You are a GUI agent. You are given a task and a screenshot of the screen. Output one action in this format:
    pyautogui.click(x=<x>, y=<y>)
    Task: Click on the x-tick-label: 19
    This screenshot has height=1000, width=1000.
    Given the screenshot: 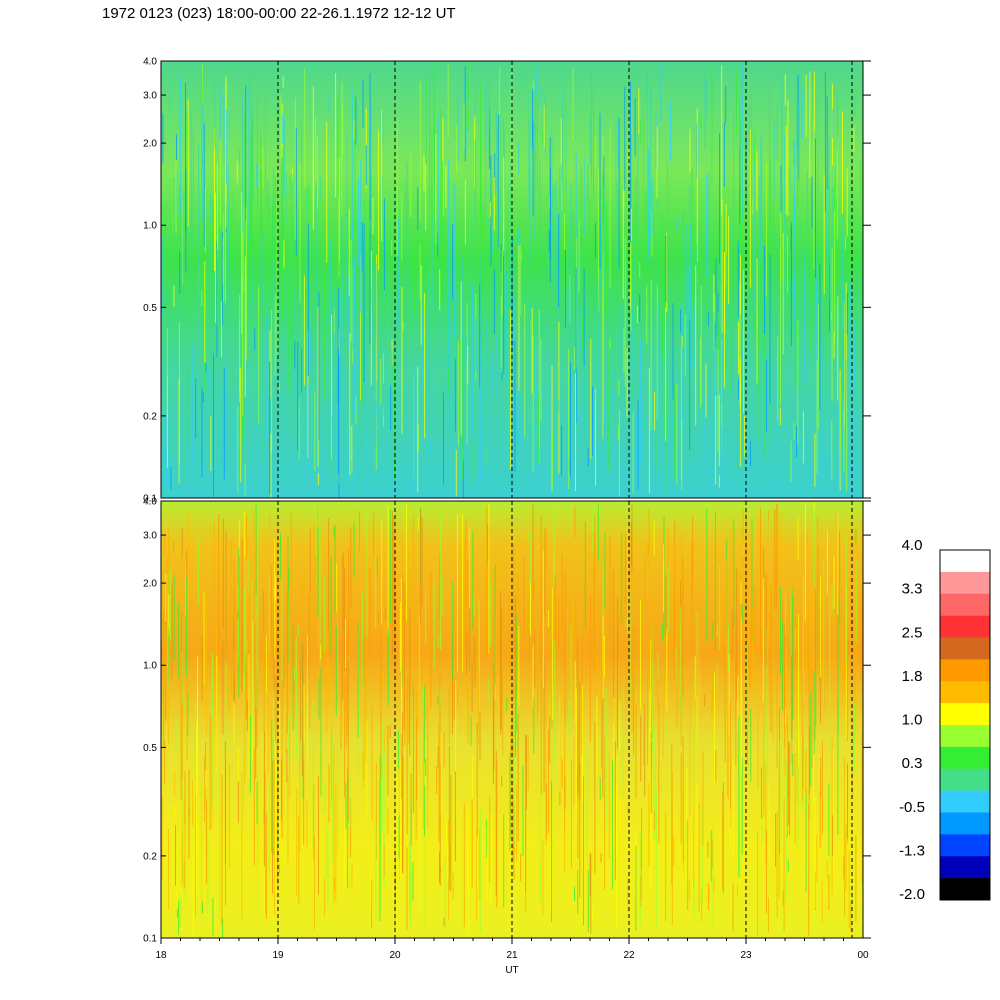 What is the action you would take?
    pyautogui.click(x=278, y=955)
    